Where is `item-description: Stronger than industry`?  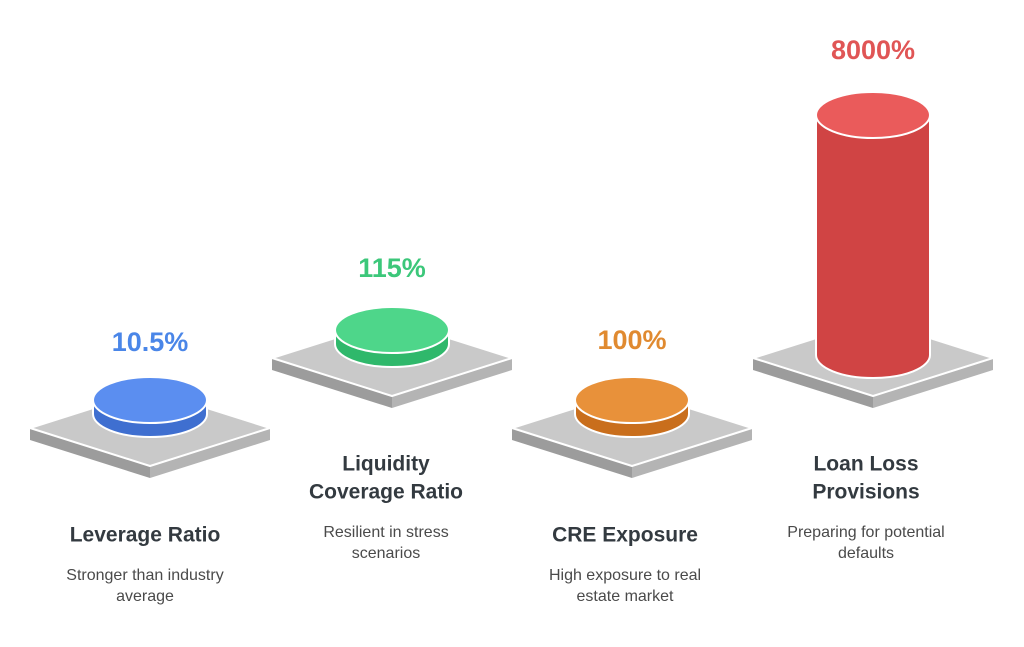
item-description: Stronger than industry is located at coordinates (144, 575).